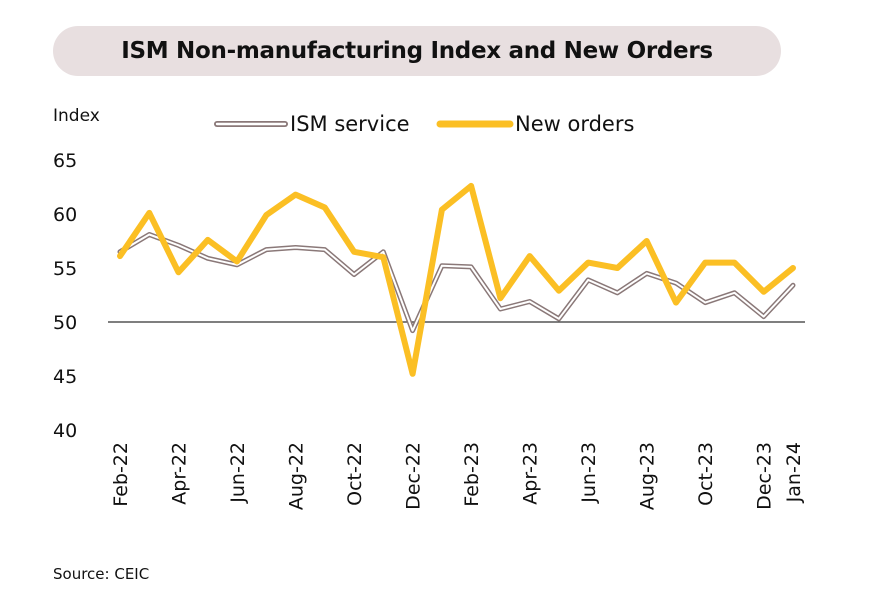  What do you see at coordinates (65, 161) in the screenshot?
I see `y-tick-label: 65` at bounding box center [65, 161].